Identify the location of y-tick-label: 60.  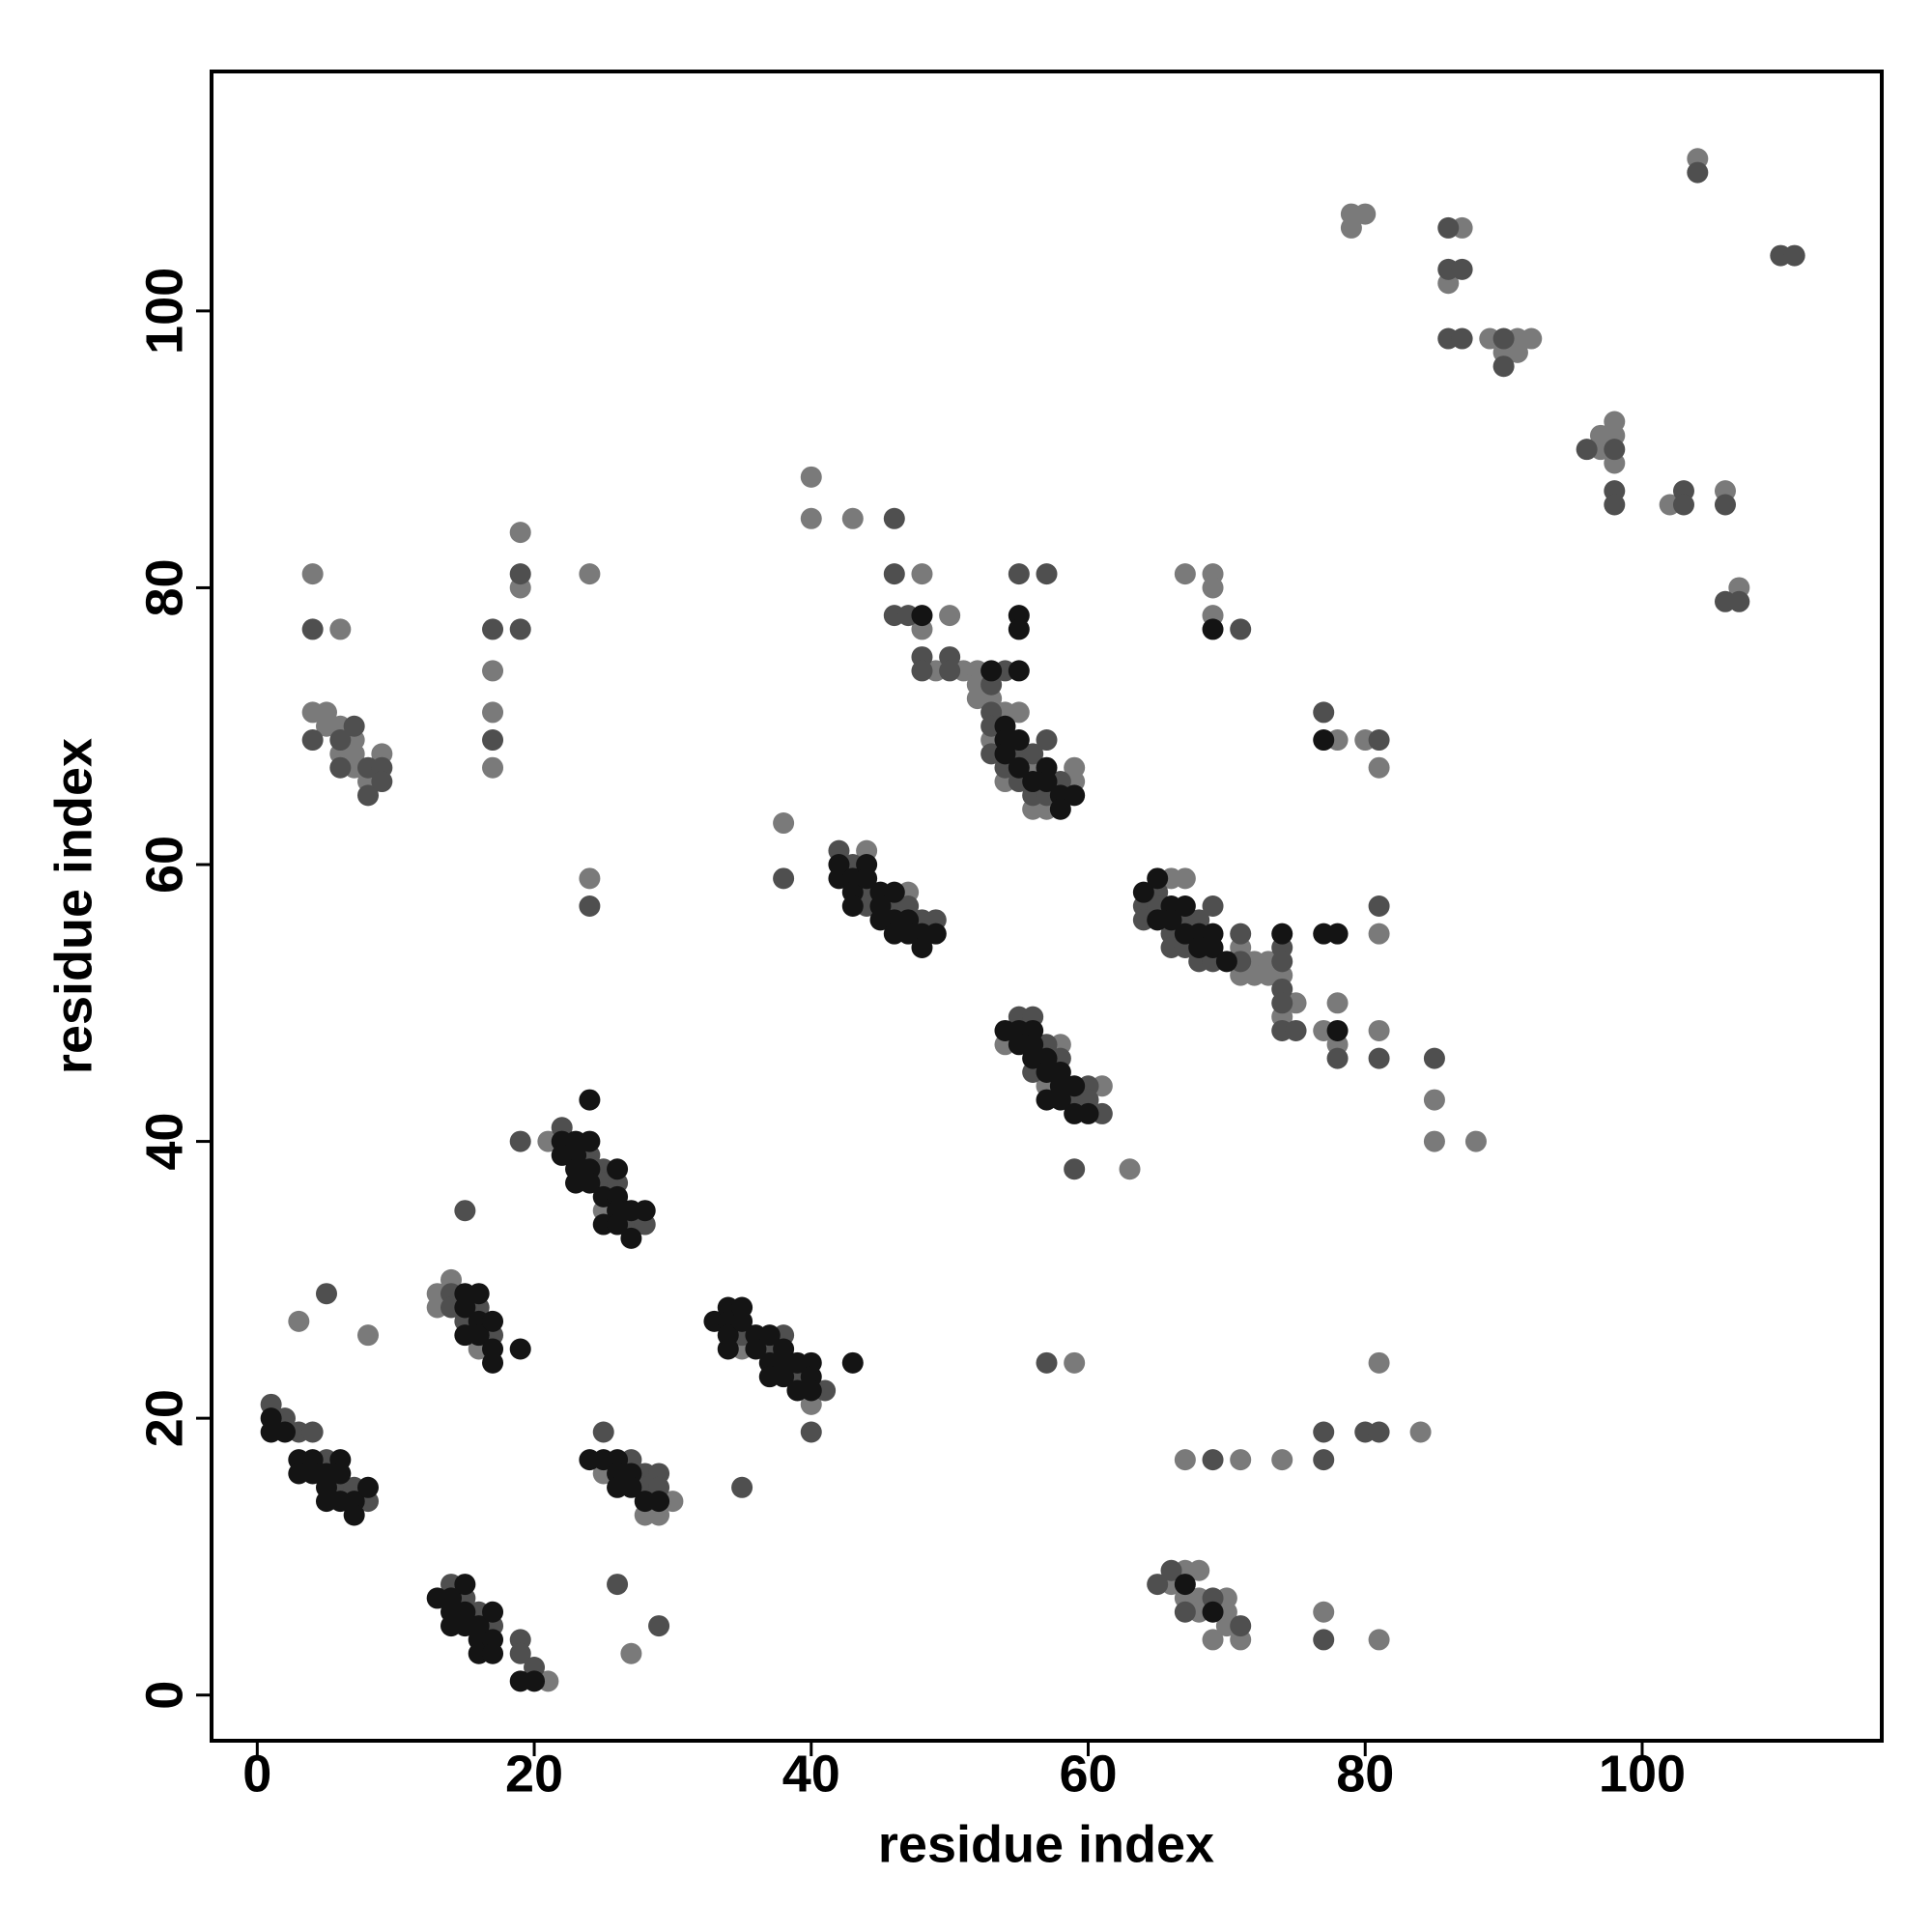
(164, 865).